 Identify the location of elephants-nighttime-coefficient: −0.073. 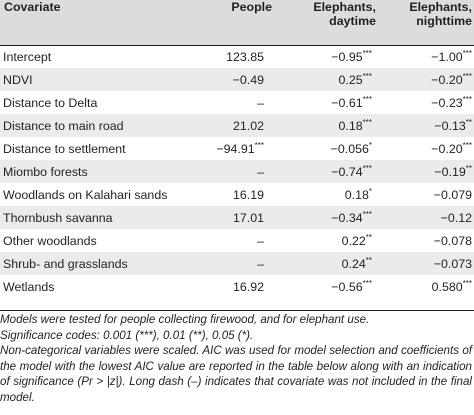
(452, 263).